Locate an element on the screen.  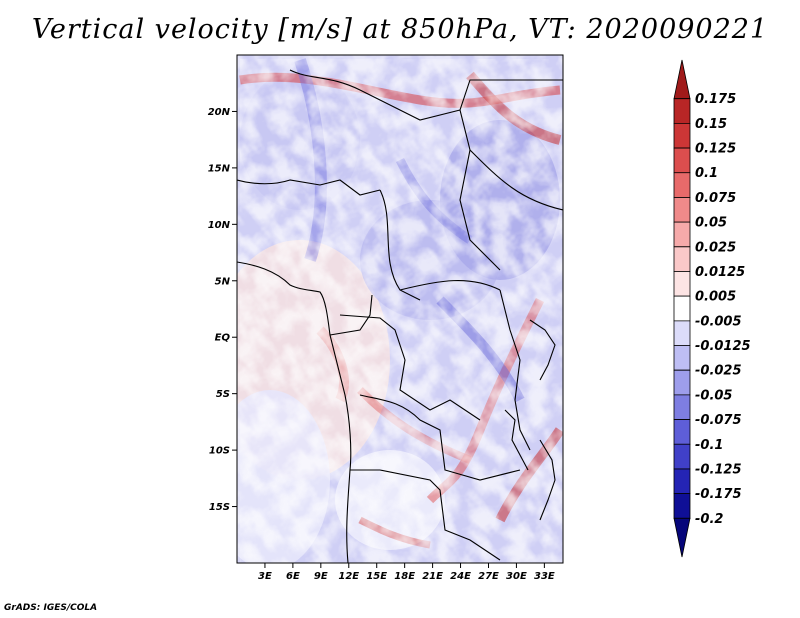
lat-tick-label: 10S is located at coordinates (219, 451).